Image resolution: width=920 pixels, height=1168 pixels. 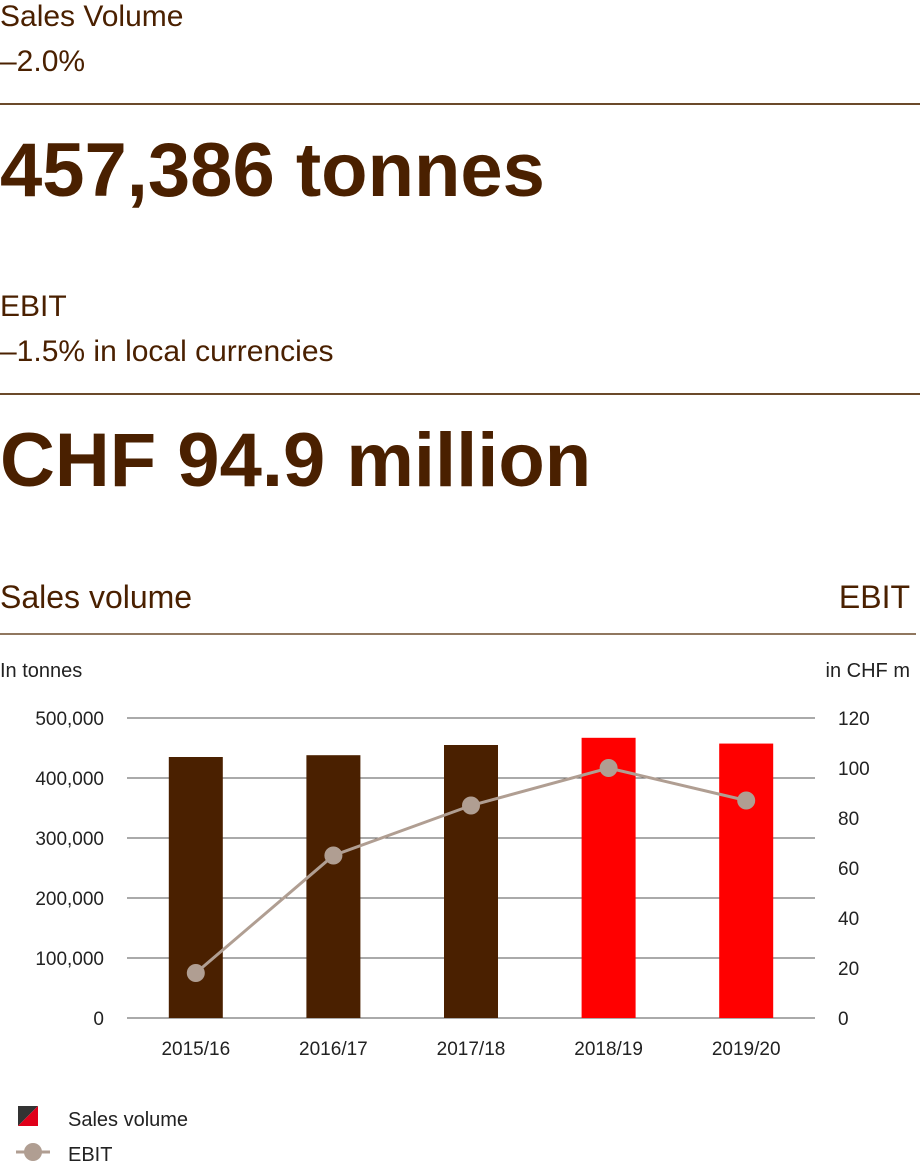 What do you see at coordinates (28, 1116) in the screenshot?
I see `legend-icon-bar` at bounding box center [28, 1116].